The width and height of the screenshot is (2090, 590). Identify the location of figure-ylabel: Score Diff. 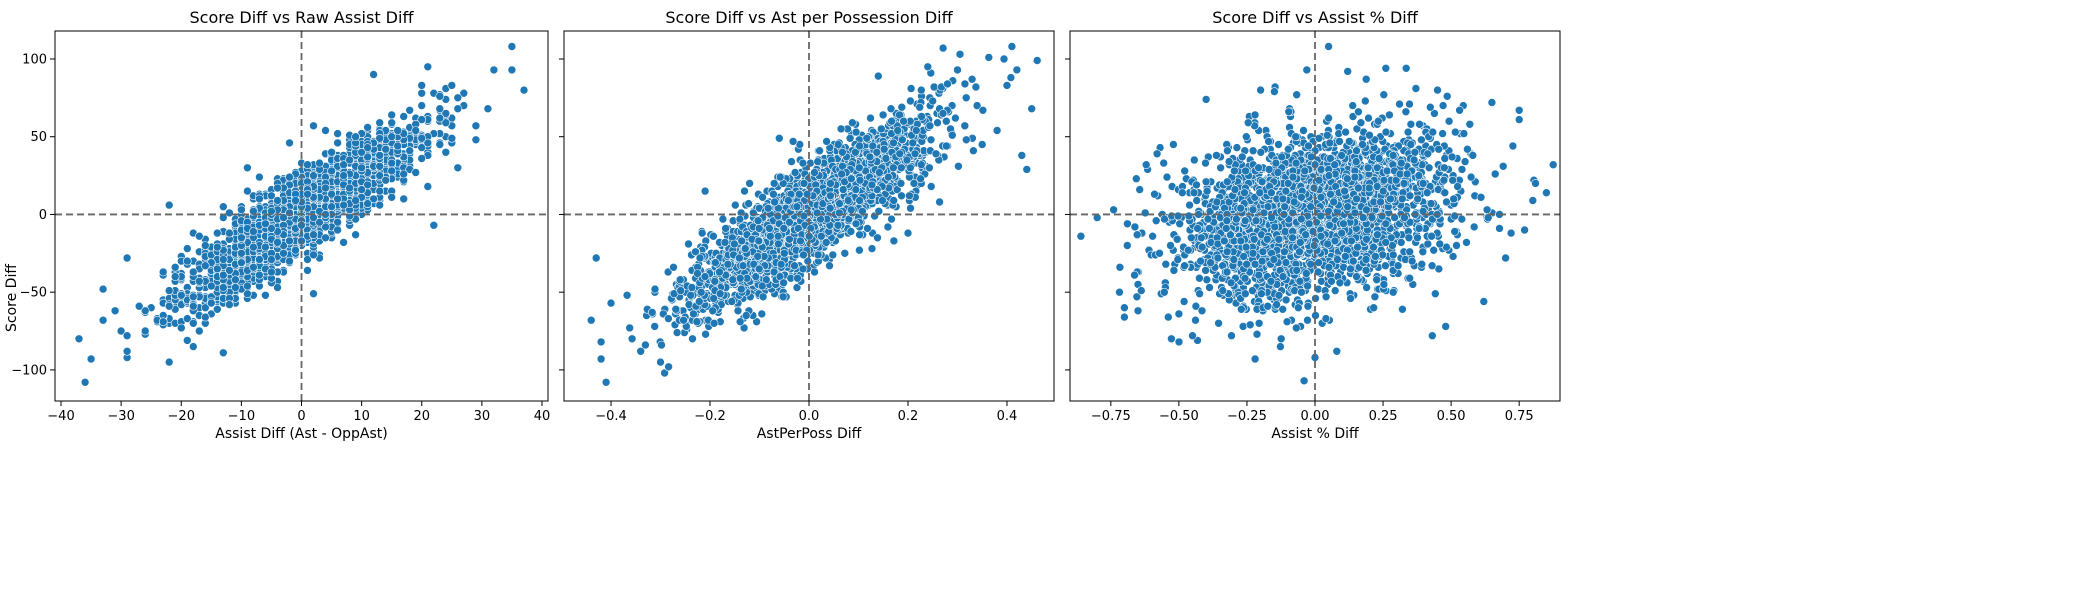
(12, 298).